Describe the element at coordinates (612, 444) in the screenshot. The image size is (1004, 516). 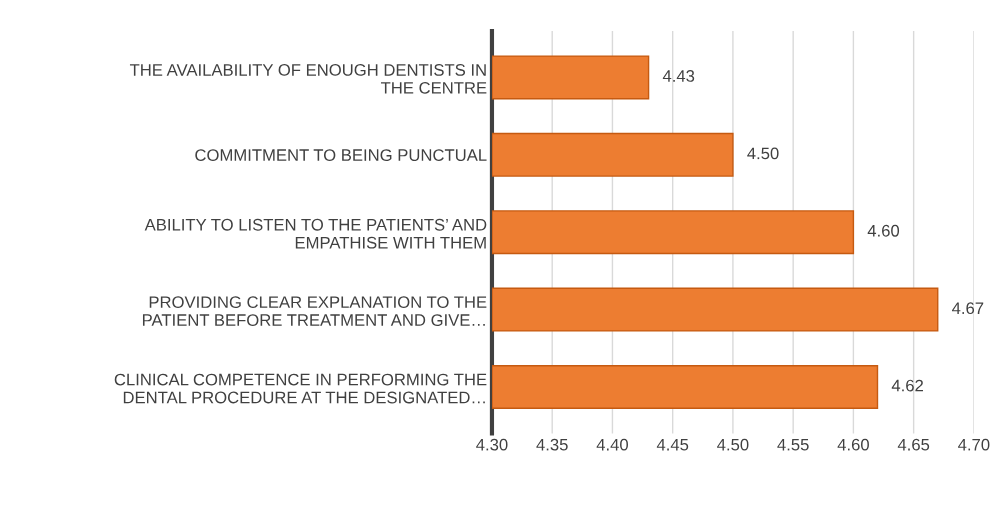
I see `x-tick-label: 4.40` at that location.